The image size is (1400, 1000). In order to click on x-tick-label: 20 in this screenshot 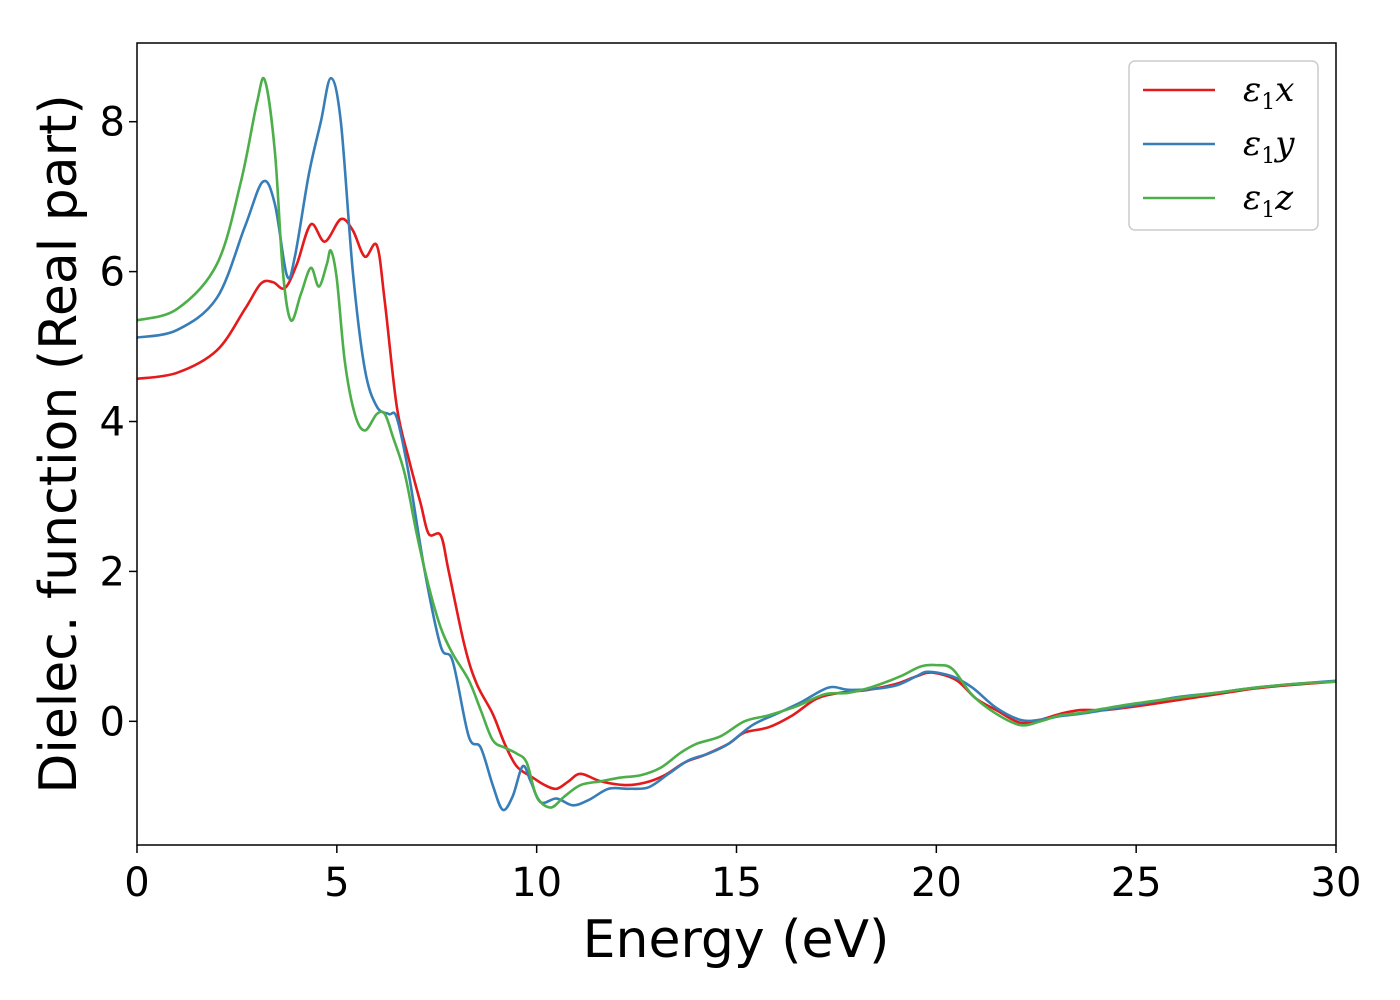, I will do `click(936, 883)`.